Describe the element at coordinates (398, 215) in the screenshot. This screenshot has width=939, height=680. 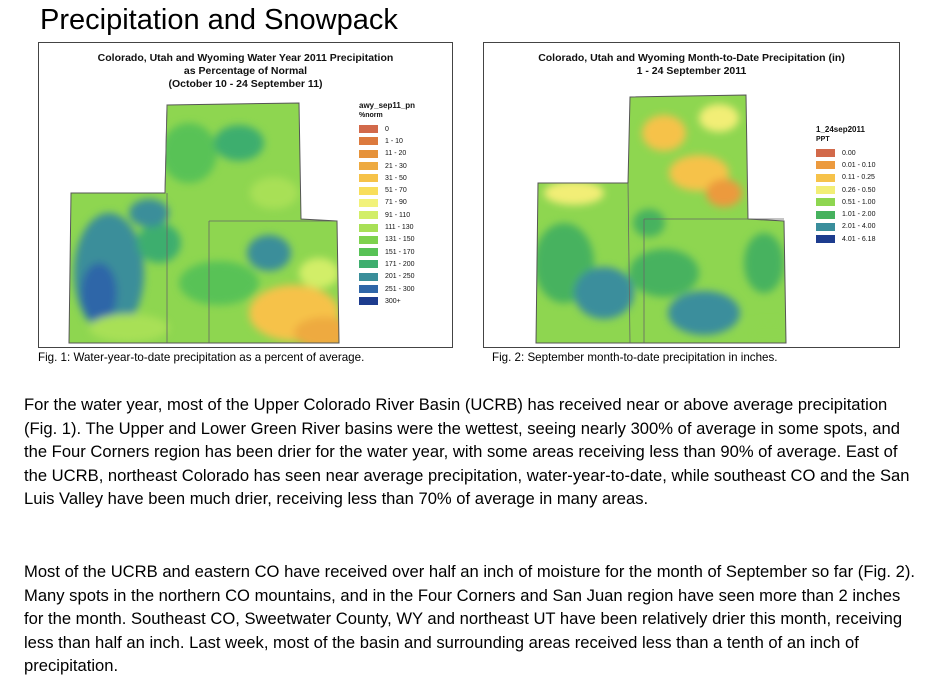
I see `fig1-legend-label: 91 - 110` at that location.